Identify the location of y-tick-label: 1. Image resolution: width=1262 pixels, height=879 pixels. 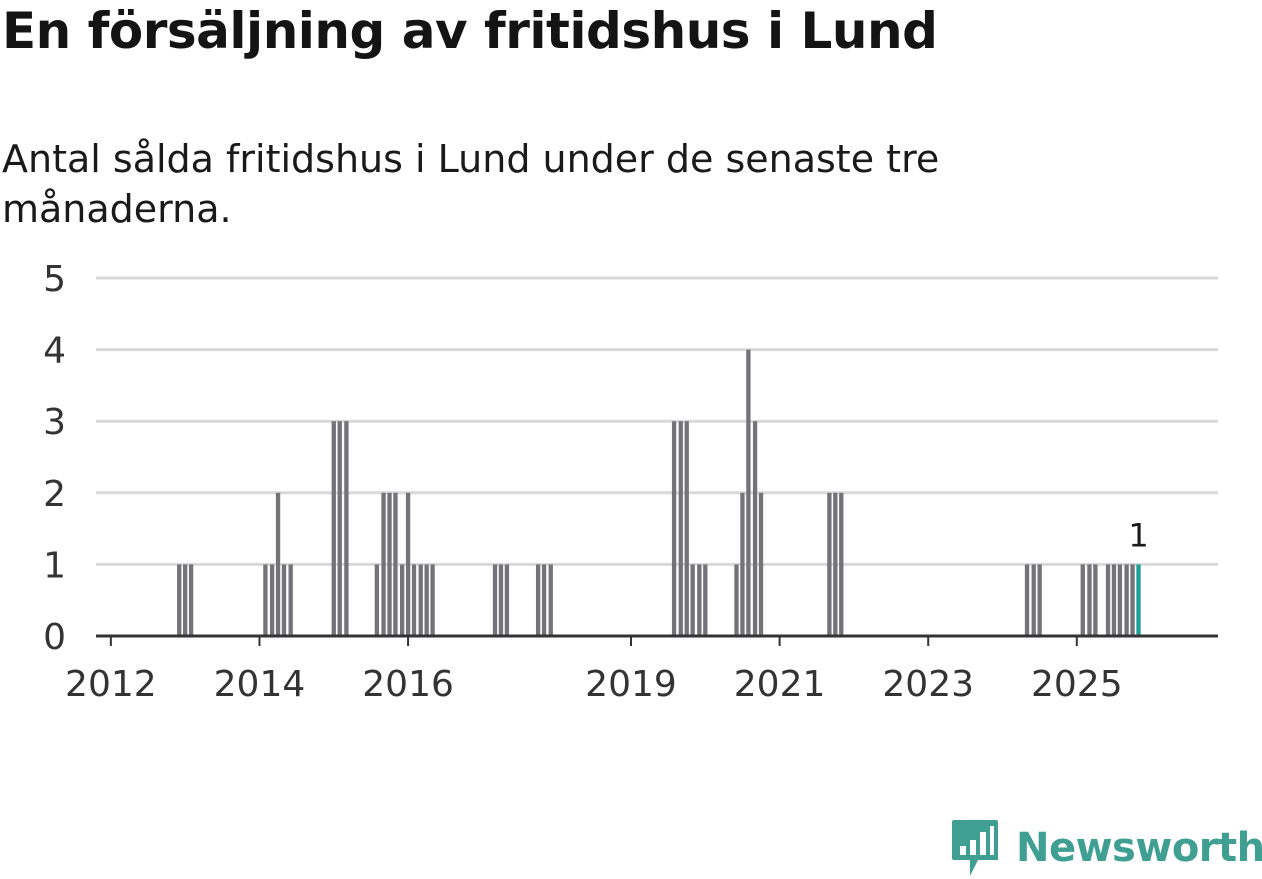
(54, 565).